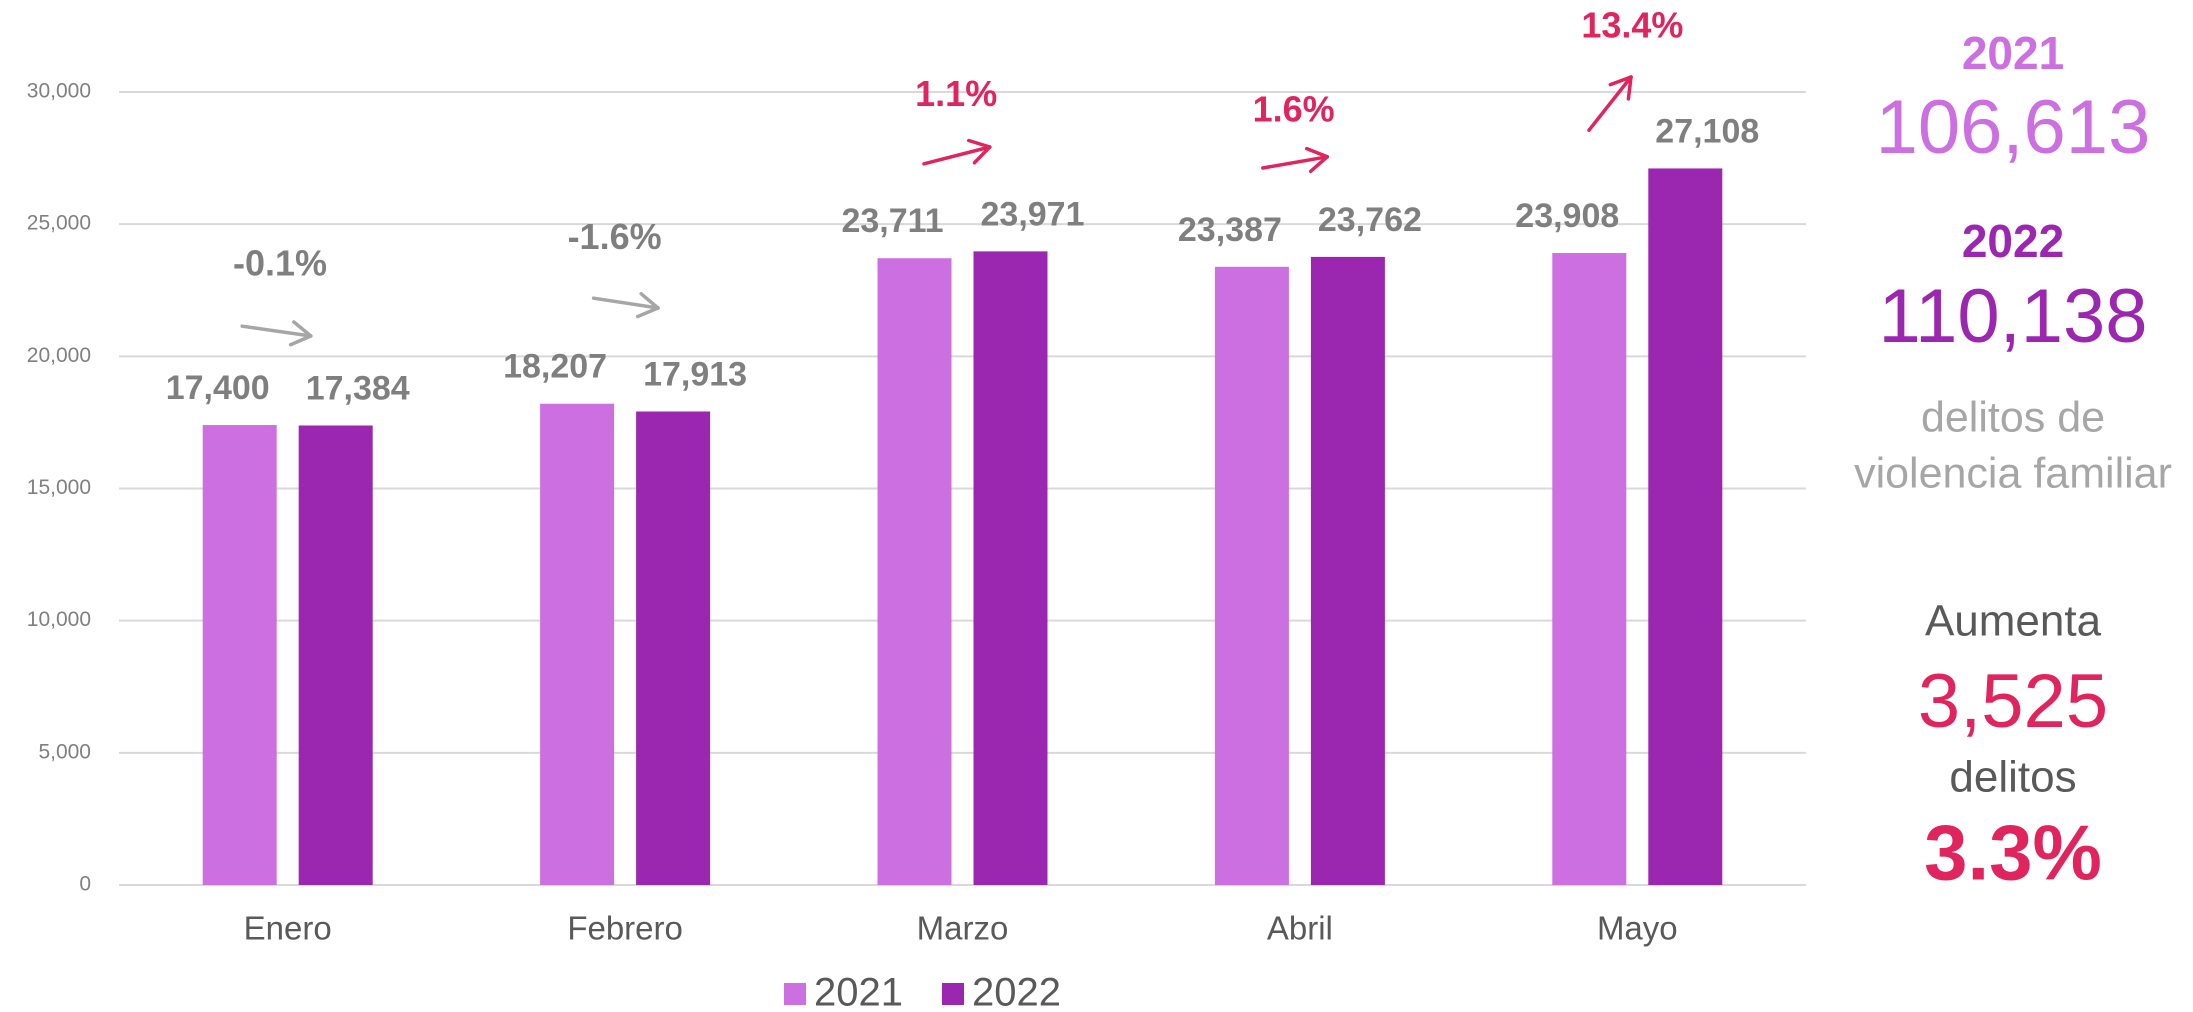 The height and width of the screenshot is (1012, 2193). Describe the element at coordinates (956, 93) in the screenshot. I see `change-label: 1.1%` at that location.